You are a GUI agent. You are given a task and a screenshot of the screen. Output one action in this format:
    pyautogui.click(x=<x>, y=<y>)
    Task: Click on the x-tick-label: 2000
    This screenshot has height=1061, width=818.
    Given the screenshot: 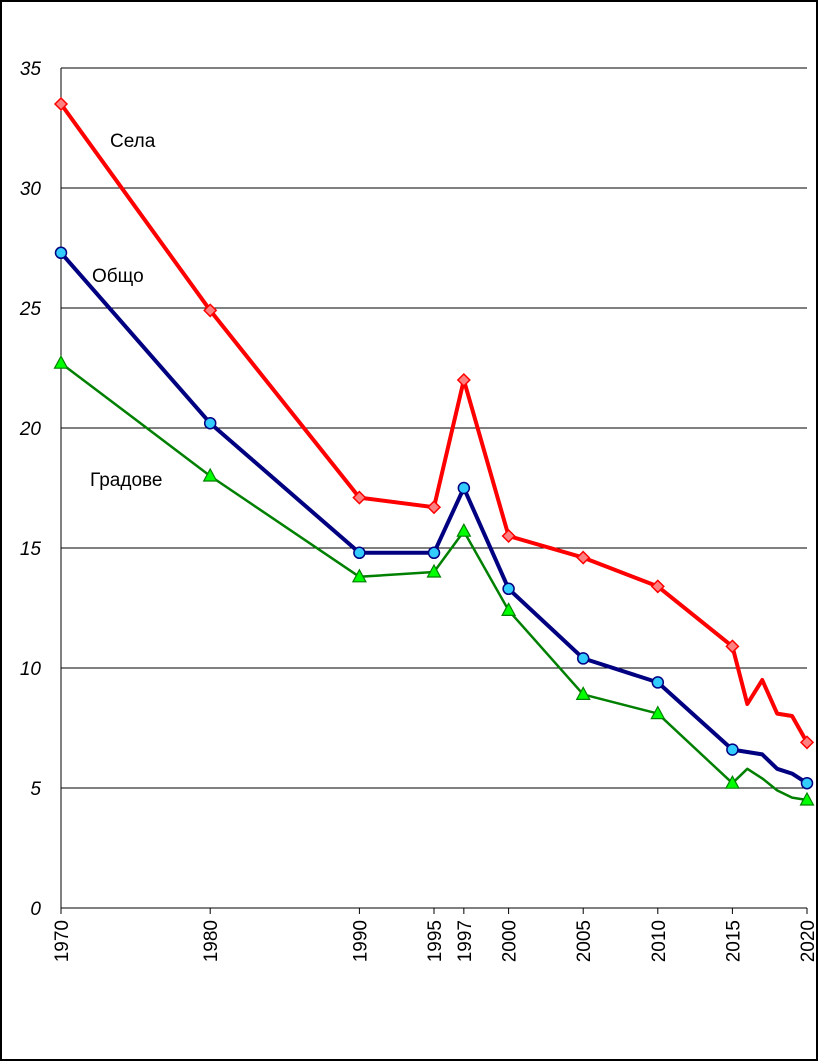 What is the action you would take?
    pyautogui.click(x=510, y=941)
    